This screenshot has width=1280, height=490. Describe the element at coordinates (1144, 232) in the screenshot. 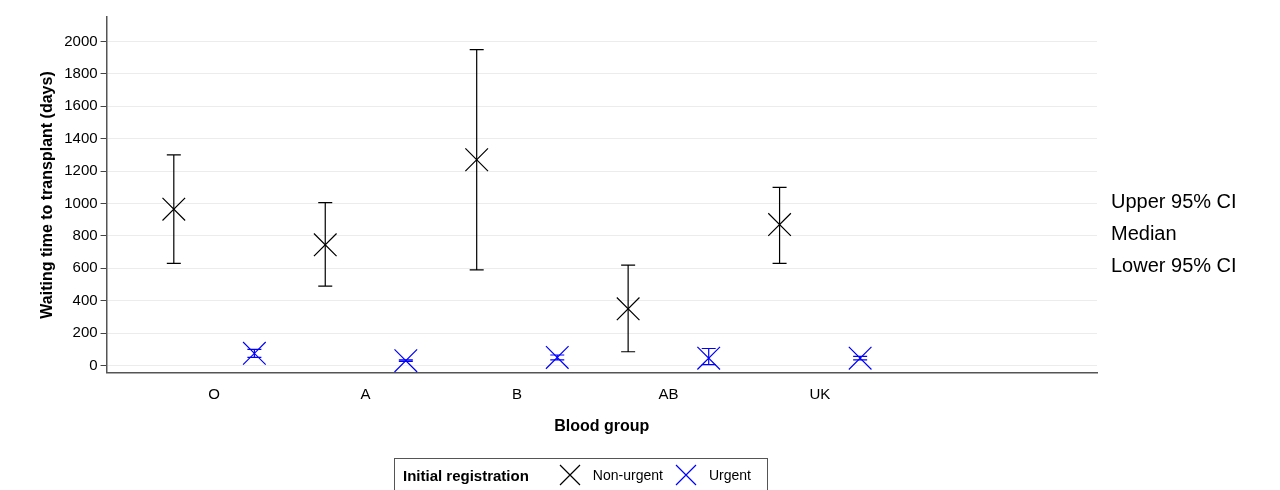

I see `text: Median` at that location.